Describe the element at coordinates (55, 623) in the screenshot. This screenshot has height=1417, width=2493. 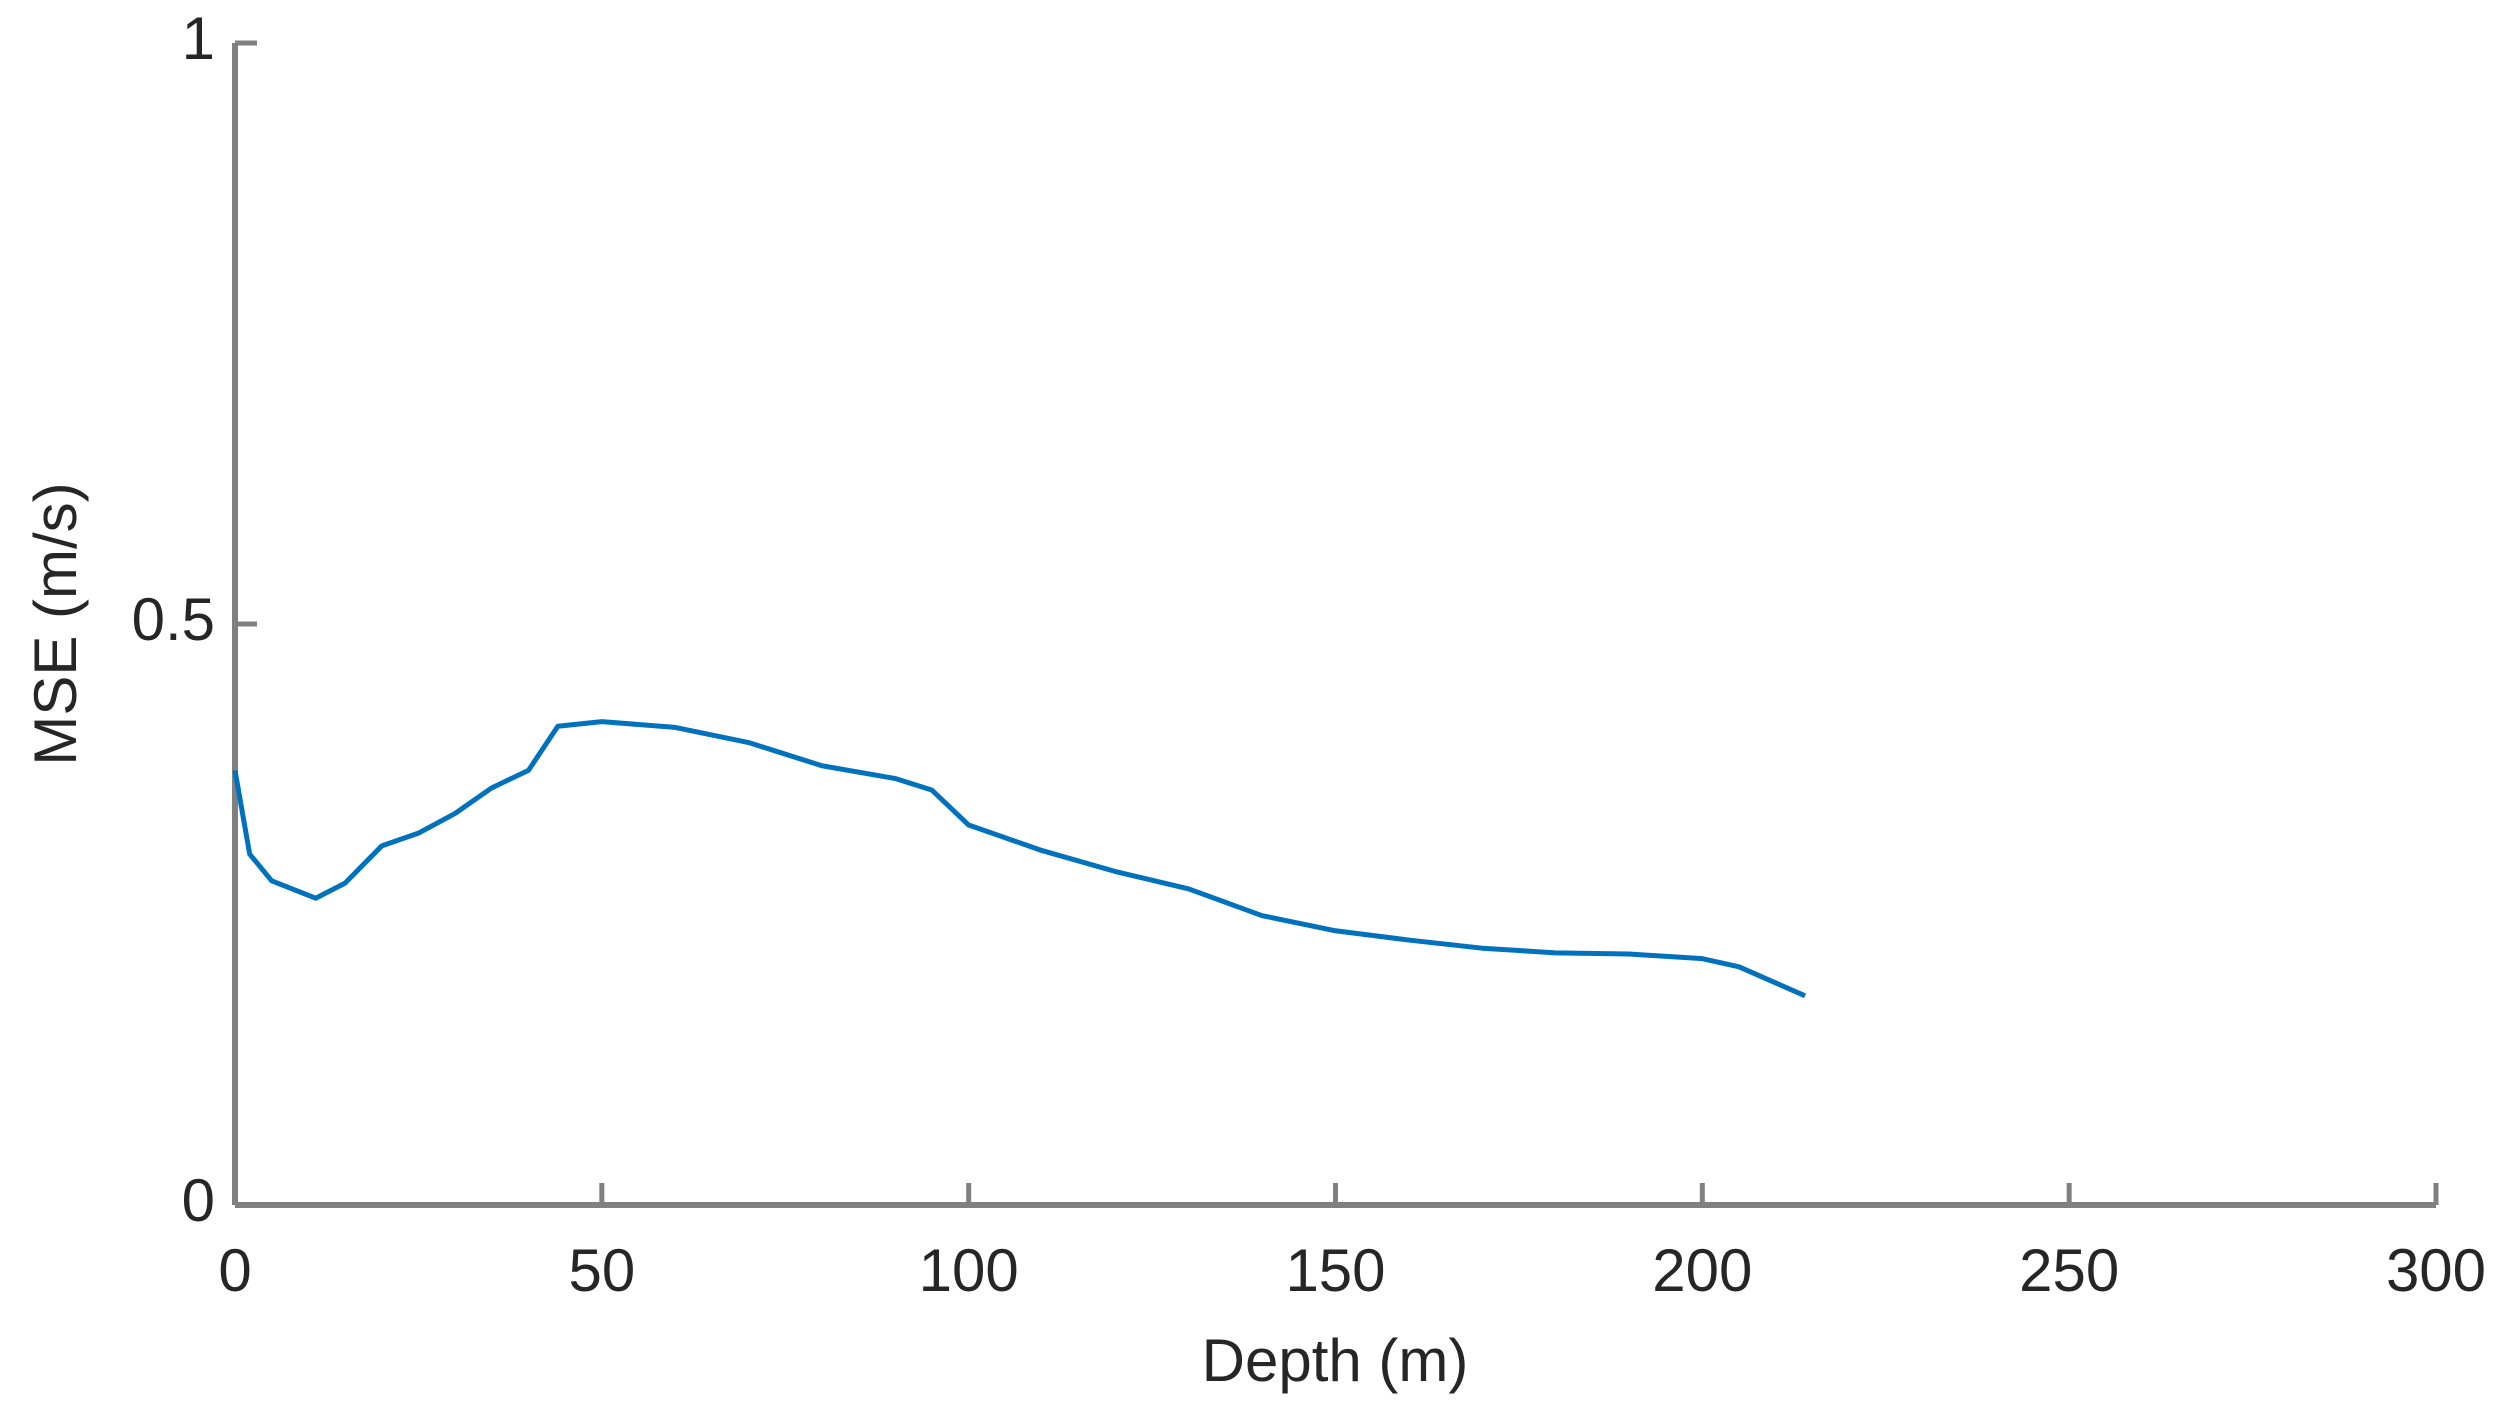
I see `y-axis-label: MSE (m/s)` at that location.